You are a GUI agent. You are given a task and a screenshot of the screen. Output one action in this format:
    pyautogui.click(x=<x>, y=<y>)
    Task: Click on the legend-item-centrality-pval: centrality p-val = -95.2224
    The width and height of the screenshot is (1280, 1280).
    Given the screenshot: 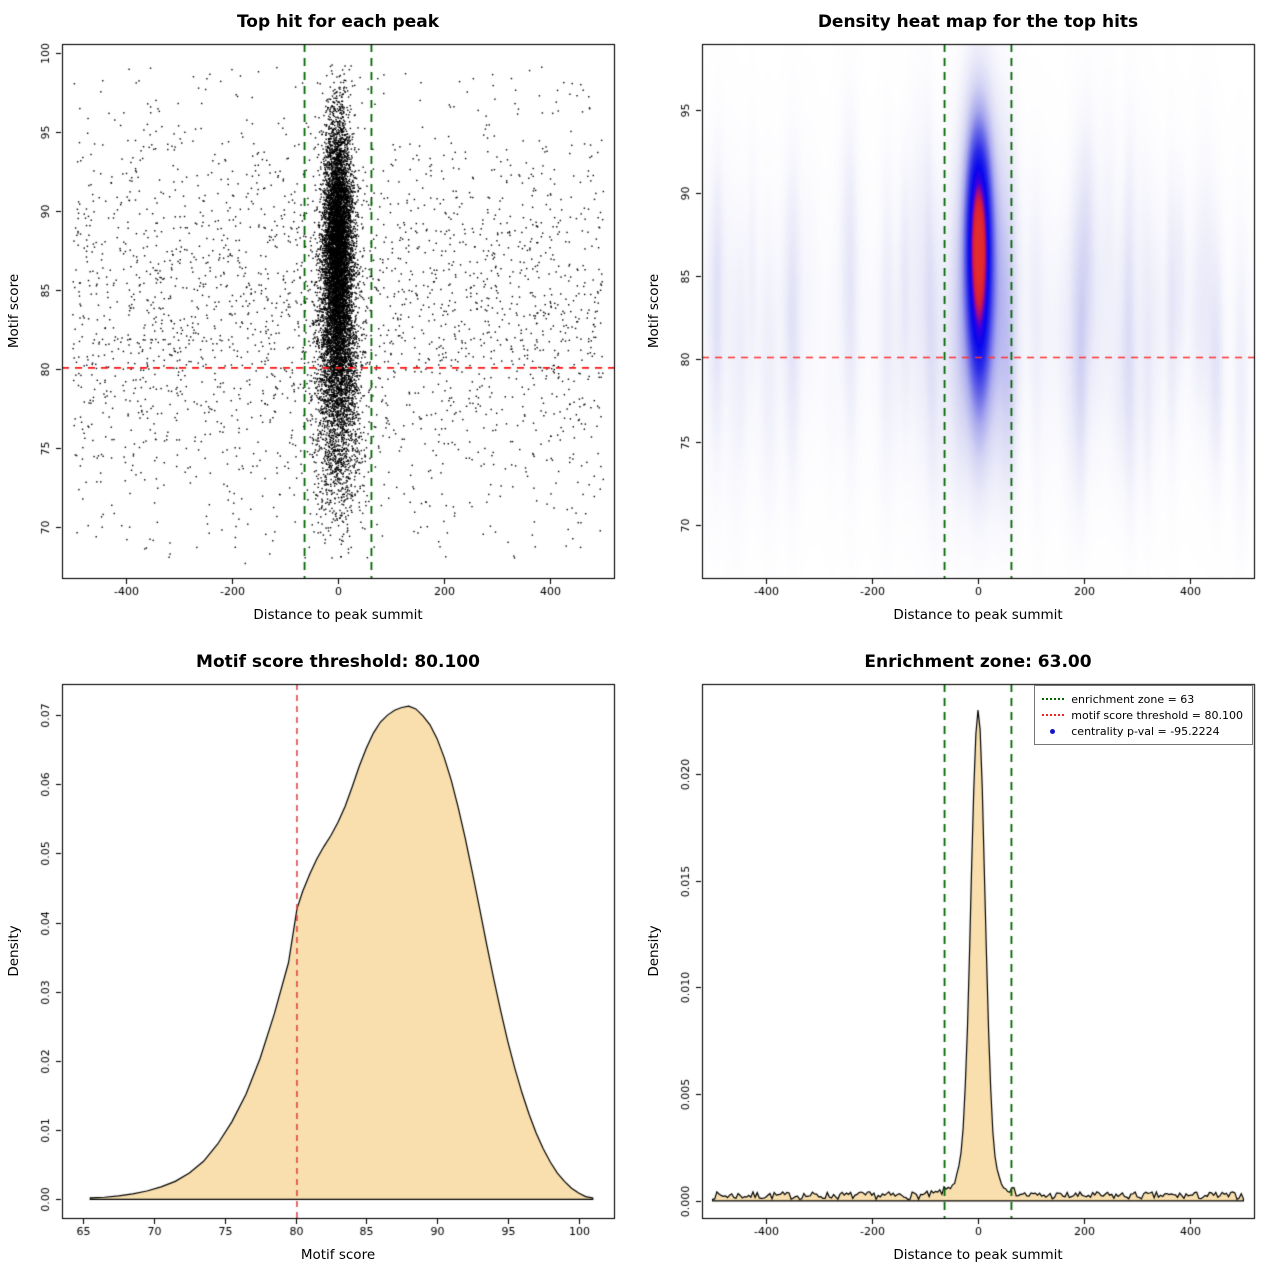 What is the action you would take?
    pyautogui.click(x=1142, y=731)
    